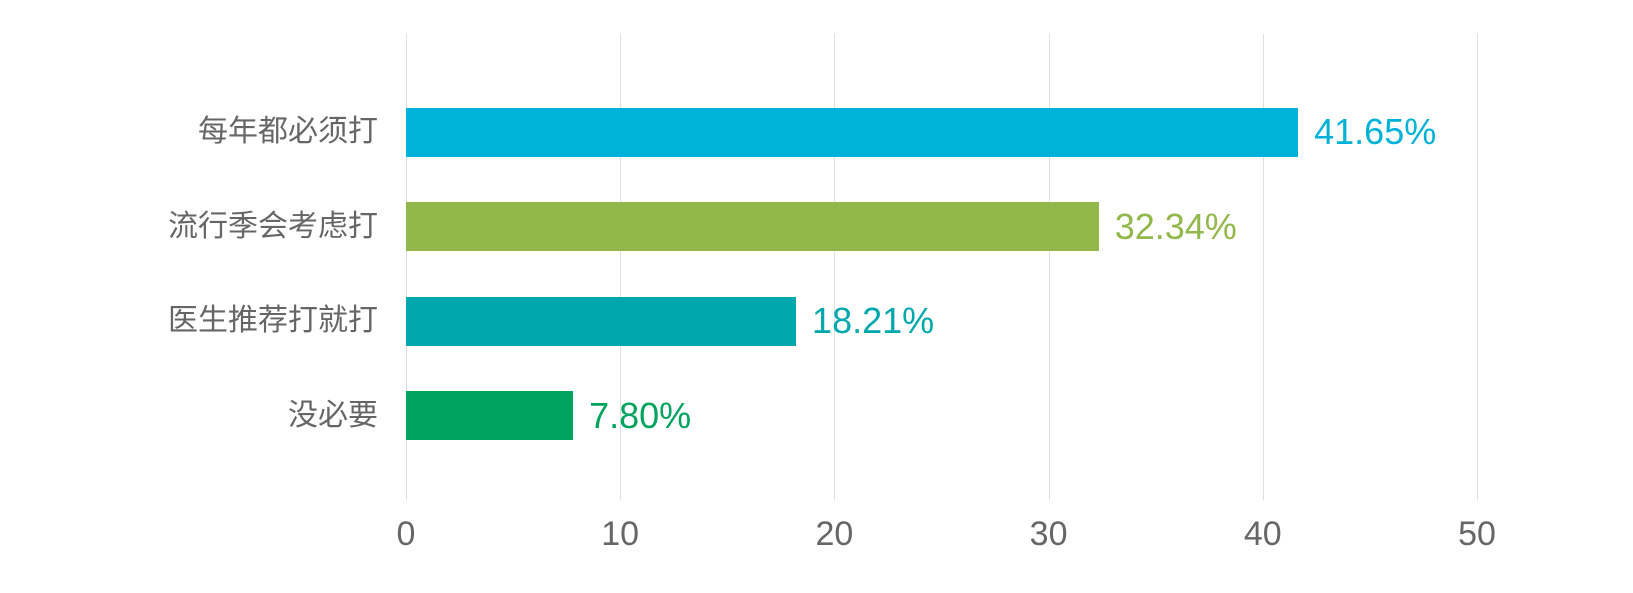 Image resolution: width=1633 pixels, height=593 pixels. Describe the element at coordinates (834, 534) in the screenshot. I see `x-tick-label: 20` at that location.